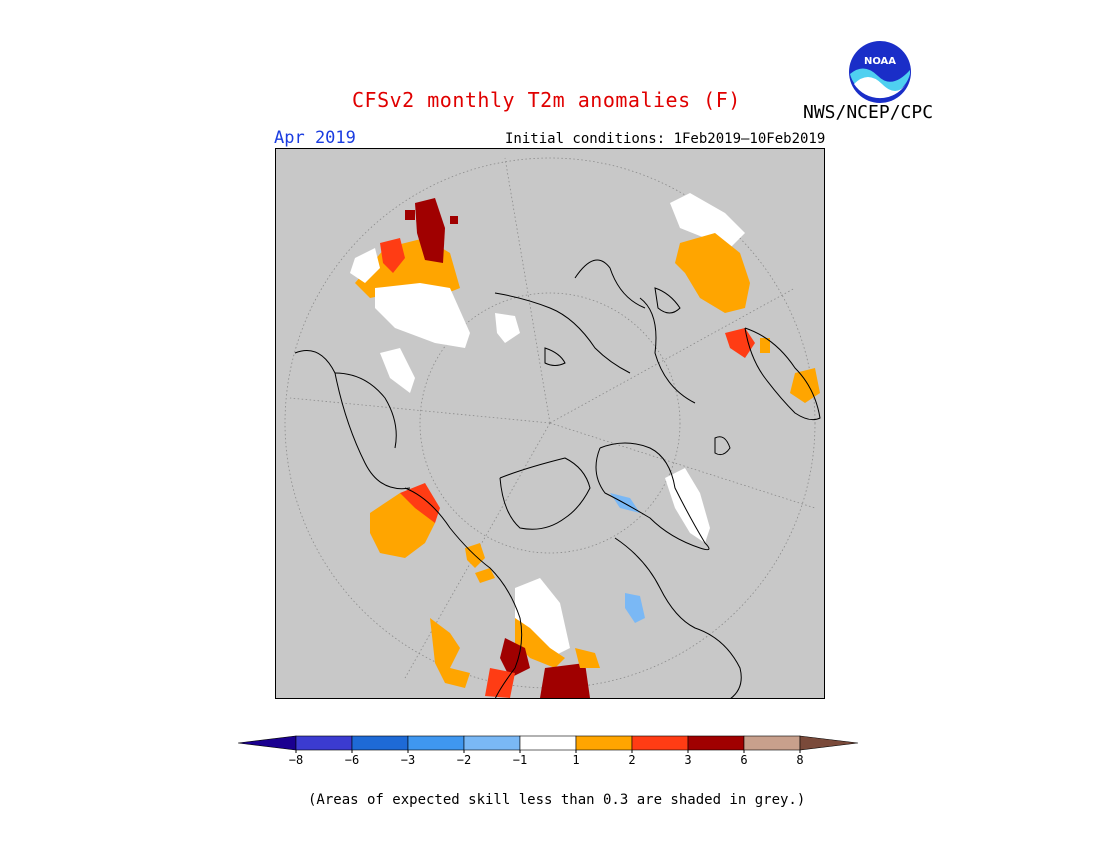 This screenshot has height=850, width=1100. I want to click on colorbar-tick-label: 3, so click(687, 760).